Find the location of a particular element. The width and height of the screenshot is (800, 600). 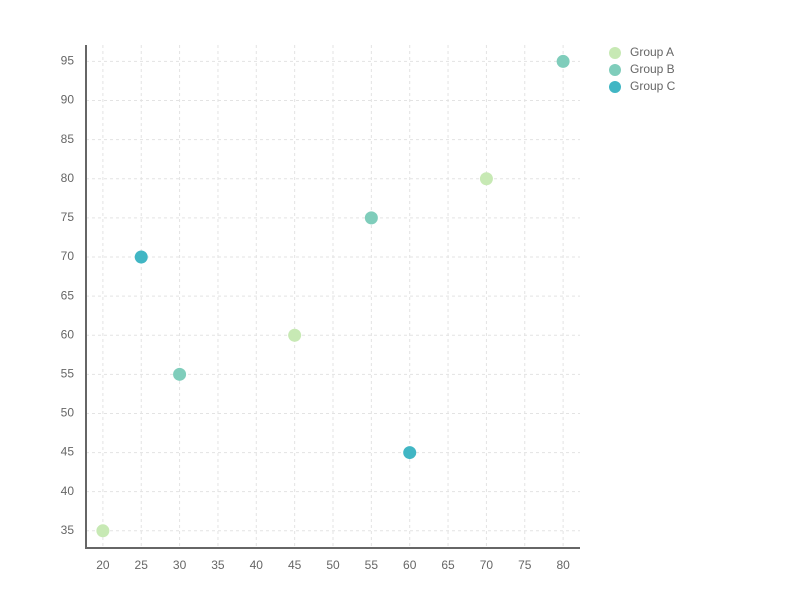

y-tick-label: 35 is located at coordinates (68, 530).